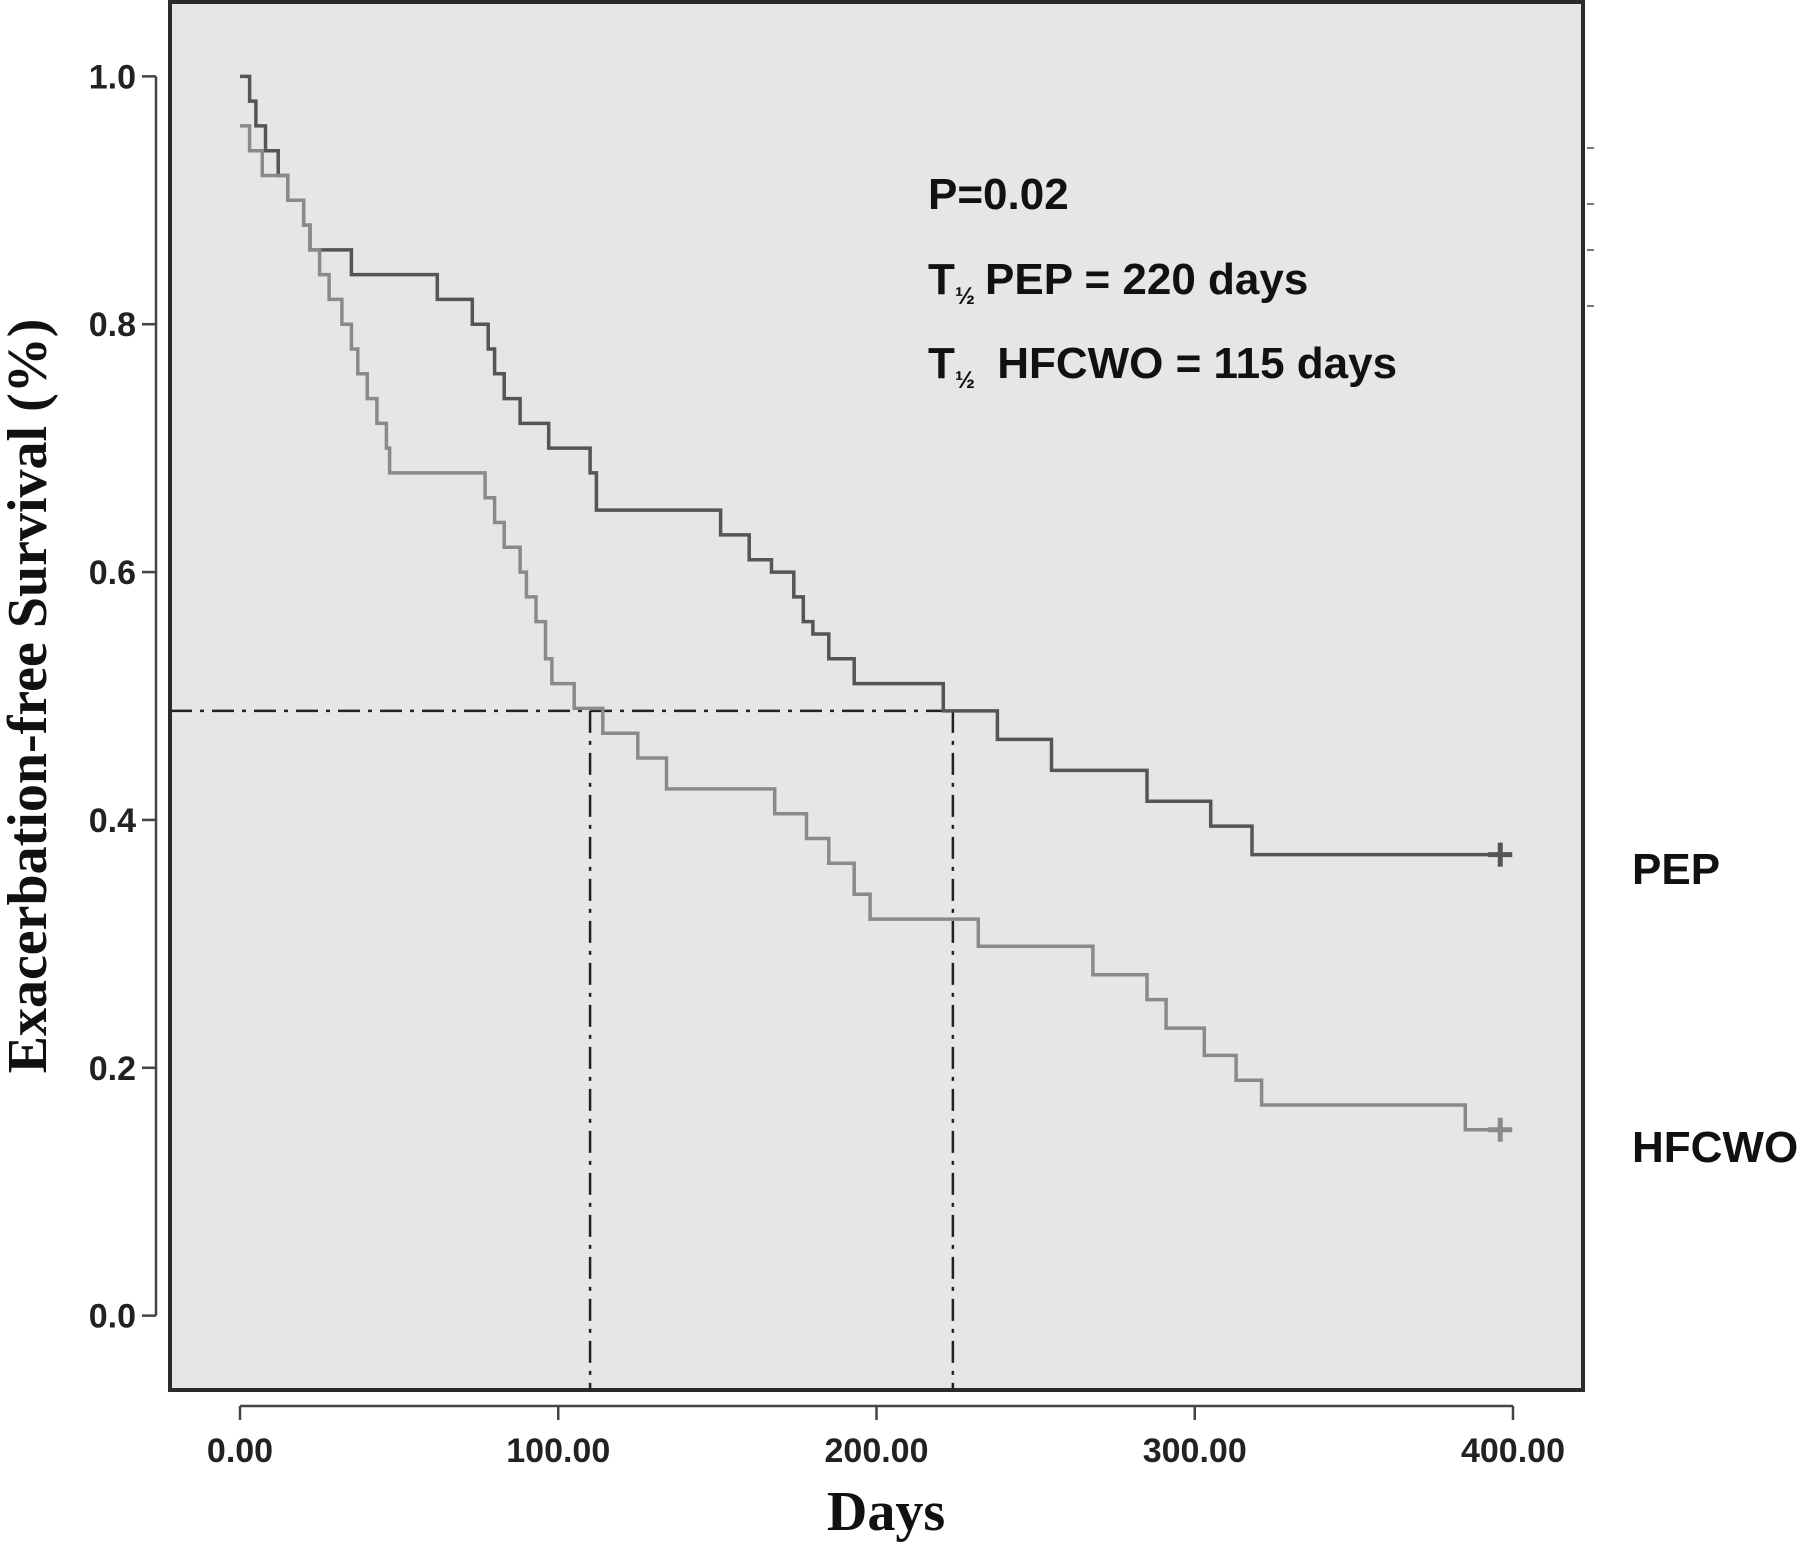 This screenshot has width=1800, height=1544. What do you see at coordinates (29, 696) in the screenshot?
I see `y-axis-title: Exacerbation-free Survival (%)` at bounding box center [29, 696].